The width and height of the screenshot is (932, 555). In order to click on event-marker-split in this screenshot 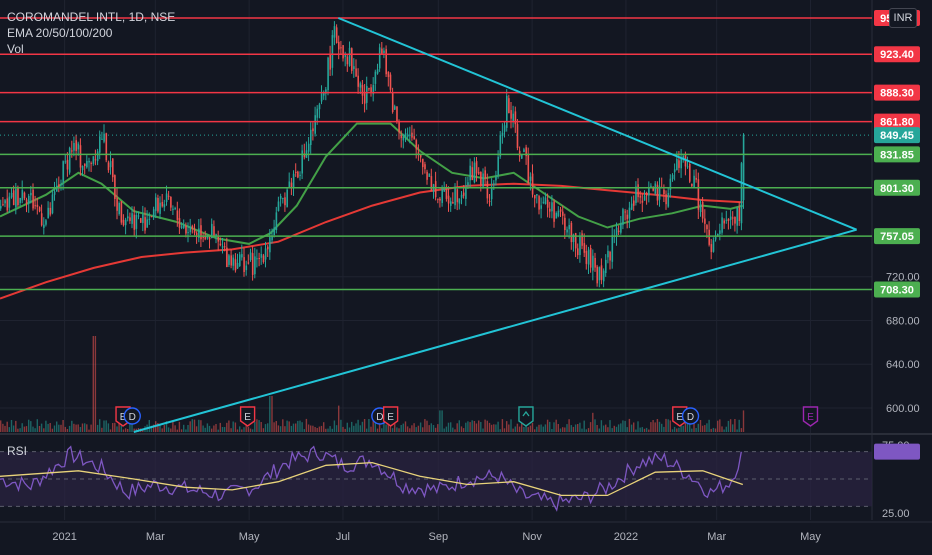, I will do `click(526, 416)`.